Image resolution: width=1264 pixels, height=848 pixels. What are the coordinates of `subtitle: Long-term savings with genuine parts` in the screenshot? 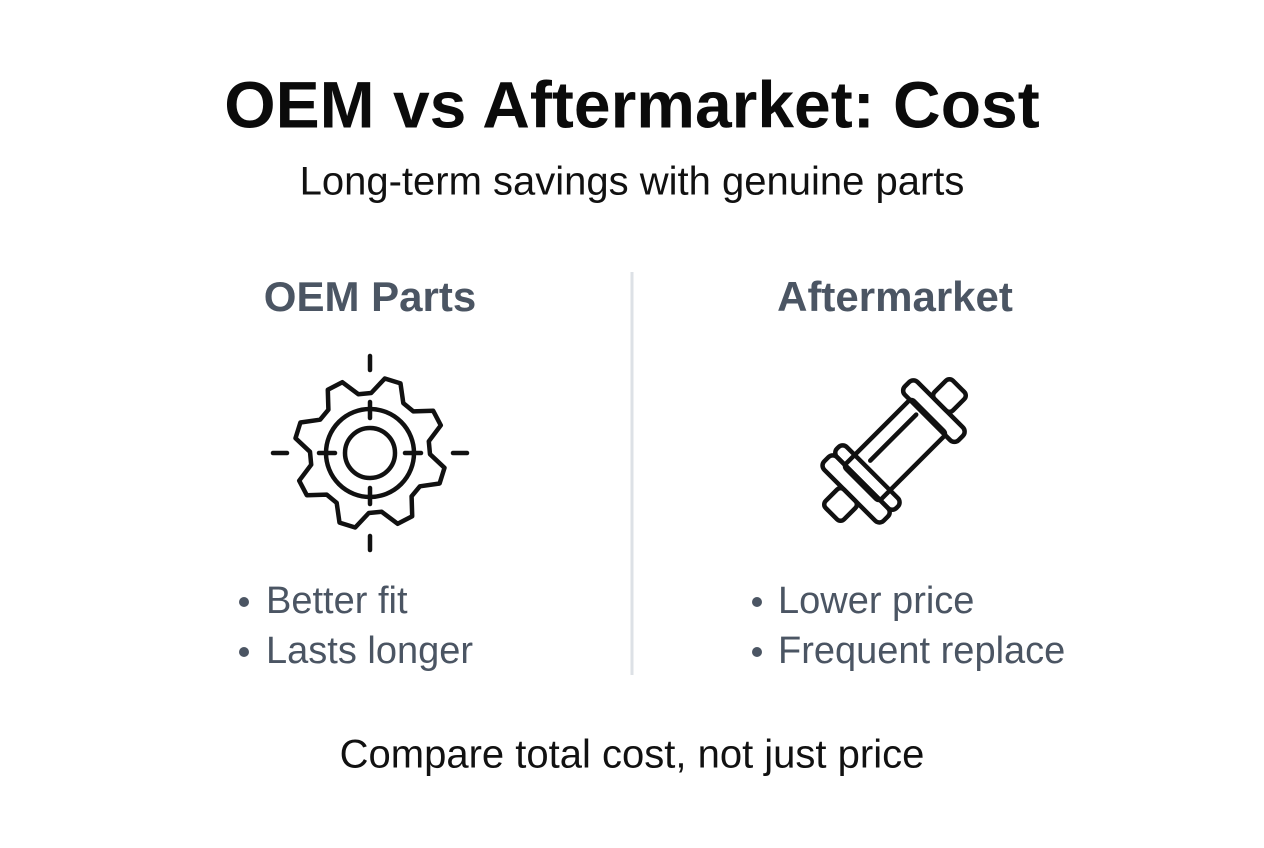 It's located at (632, 182).